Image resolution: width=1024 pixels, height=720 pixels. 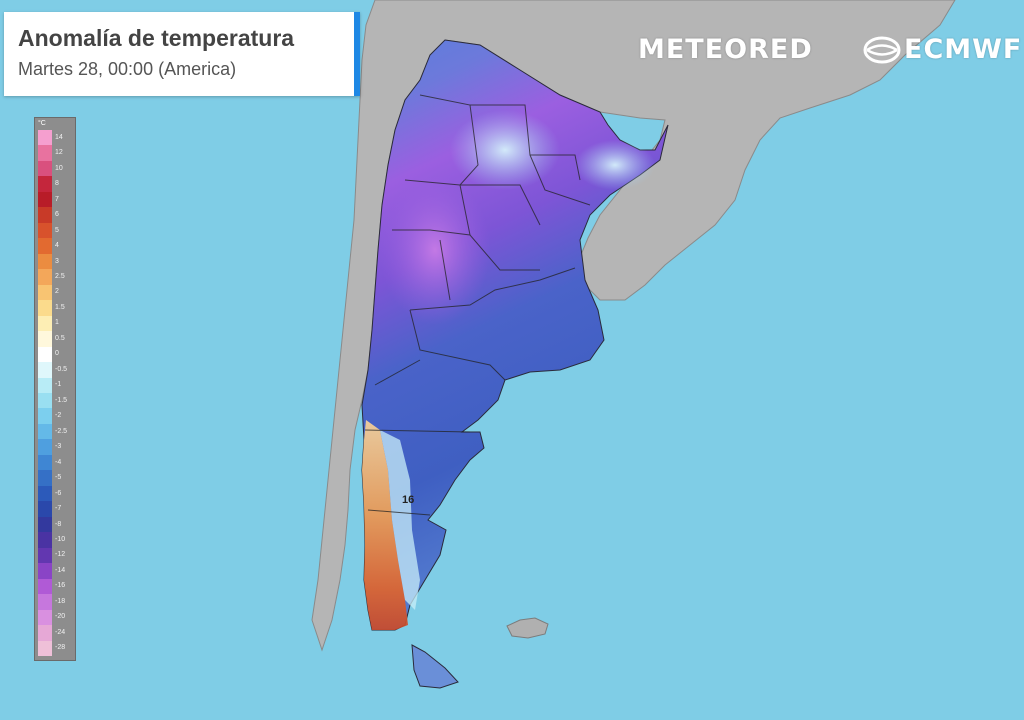 What do you see at coordinates (57, 246) in the screenshot?
I see `legend-tick-label: 4` at bounding box center [57, 246].